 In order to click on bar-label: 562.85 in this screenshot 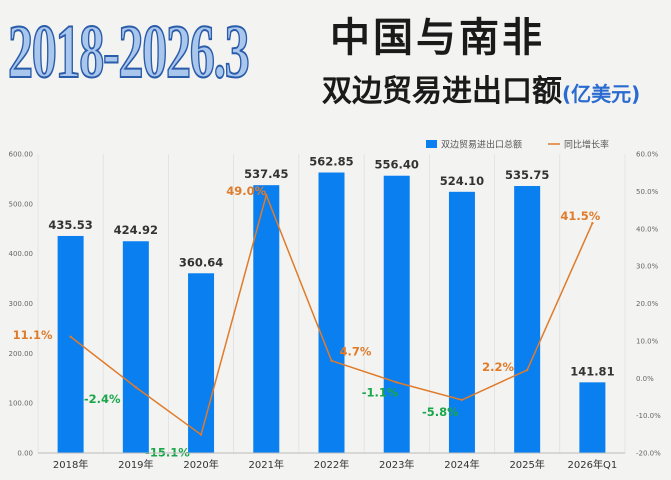, I will do `click(331, 162)`.